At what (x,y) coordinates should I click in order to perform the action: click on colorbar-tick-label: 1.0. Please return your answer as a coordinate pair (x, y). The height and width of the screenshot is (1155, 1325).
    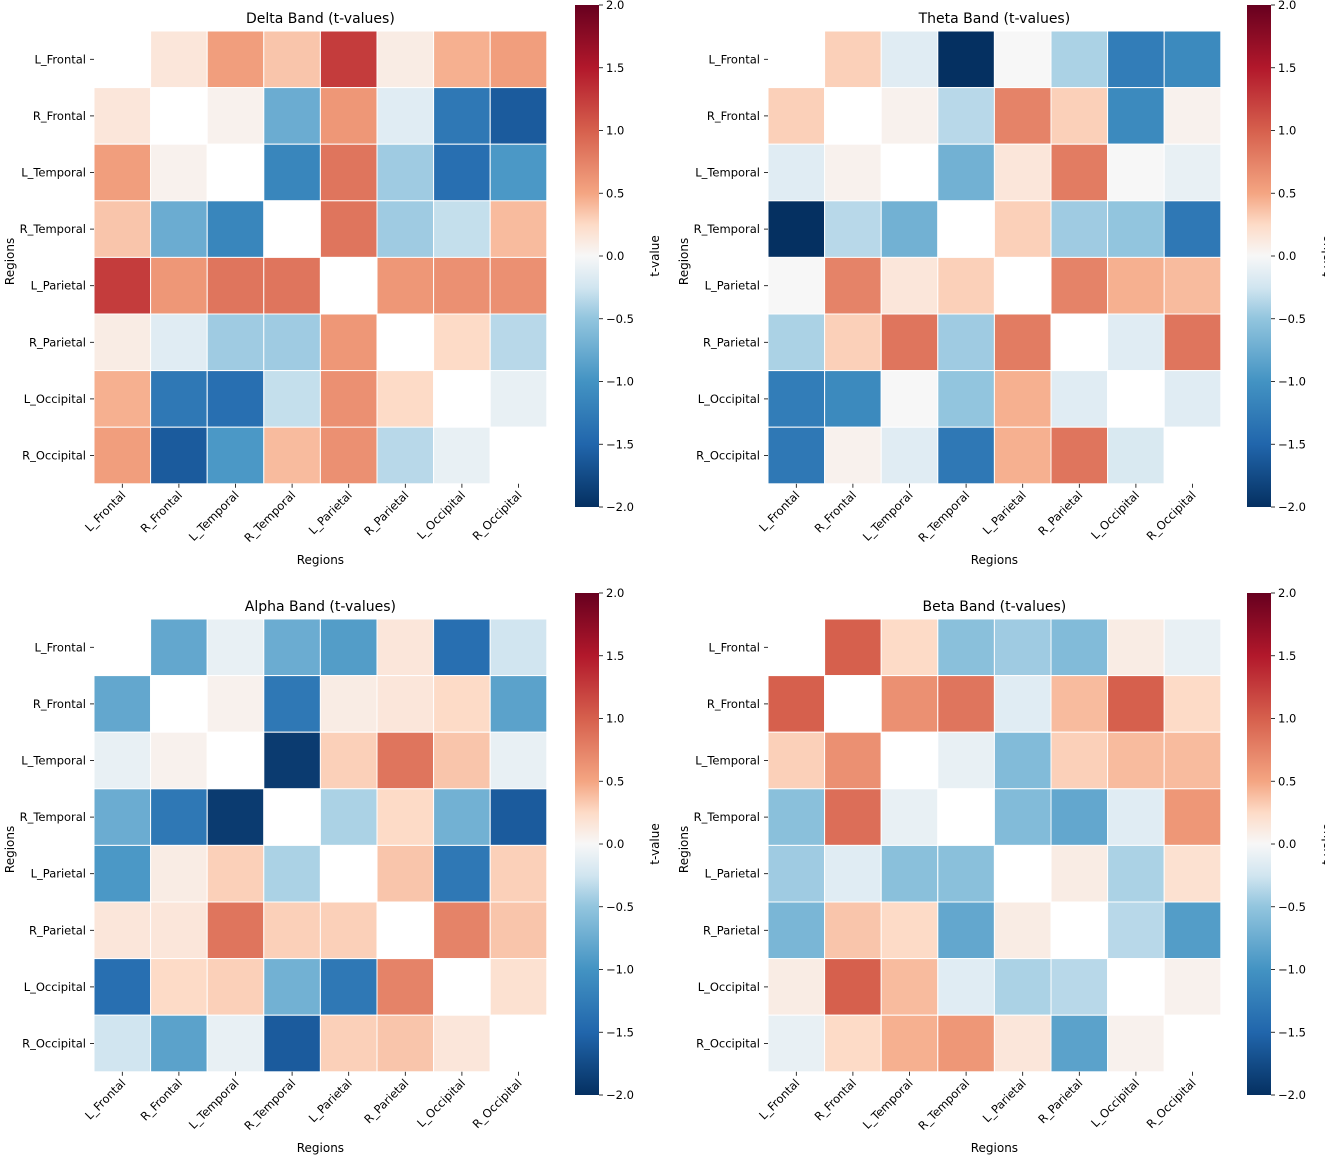
    Looking at the image, I should click on (1287, 131).